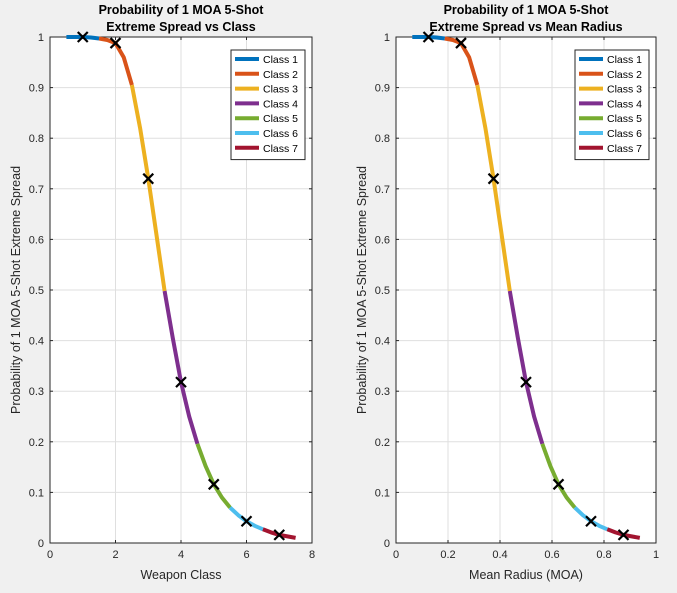 The image size is (677, 593). What do you see at coordinates (115, 555) in the screenshot?
I see `x-tick-label: 2` at bounding box center [115, 555].